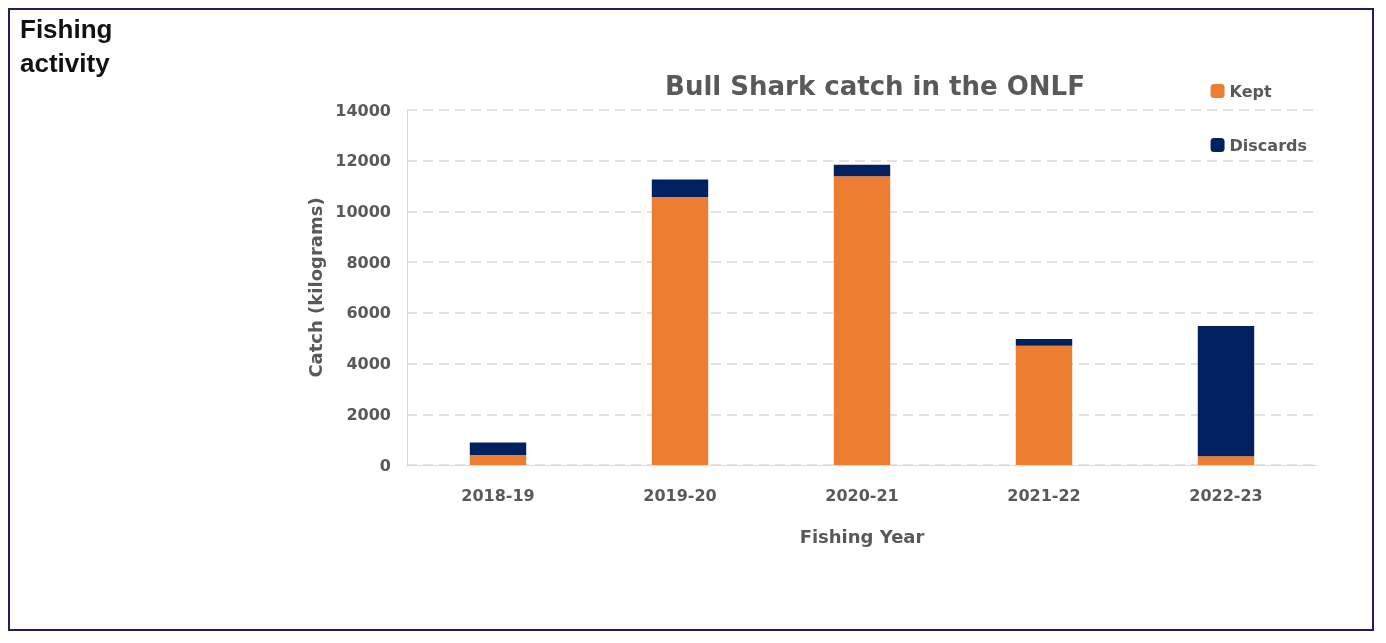 The height and width of the screenshot is (643, 1386). What do you see at coordinates (67, 46) in the screenshot?
I see `text: Fishing activity` at bounding box center [67, 46].